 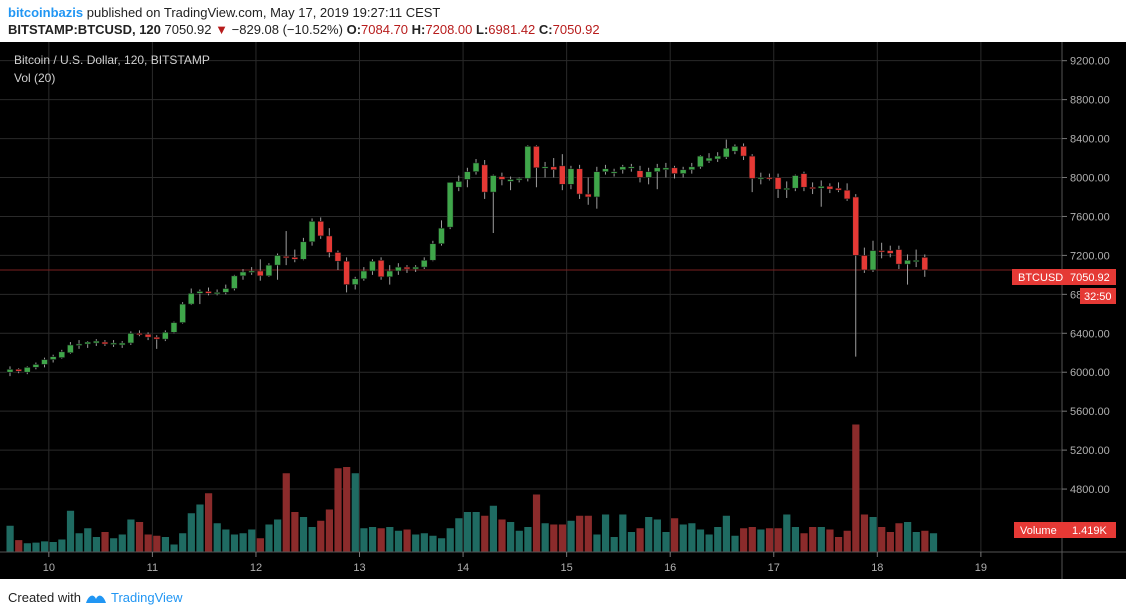 I want to click on high-value: 7208.00, so click(x=449, y=29).